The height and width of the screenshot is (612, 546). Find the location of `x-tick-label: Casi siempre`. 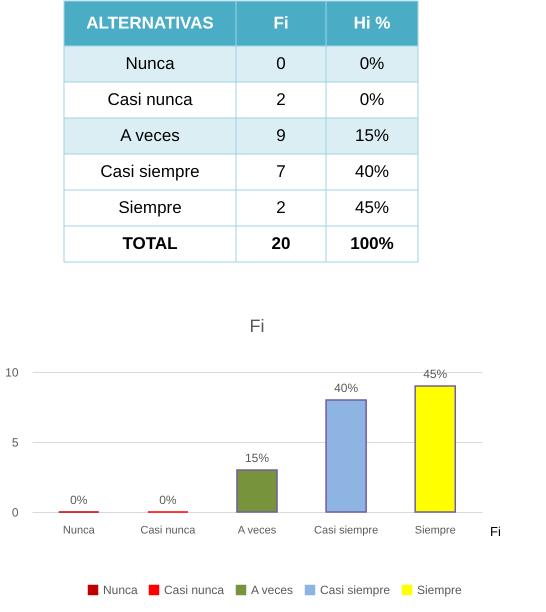

x-tick-label: Casi siempre is located at coordinates (346, 530).